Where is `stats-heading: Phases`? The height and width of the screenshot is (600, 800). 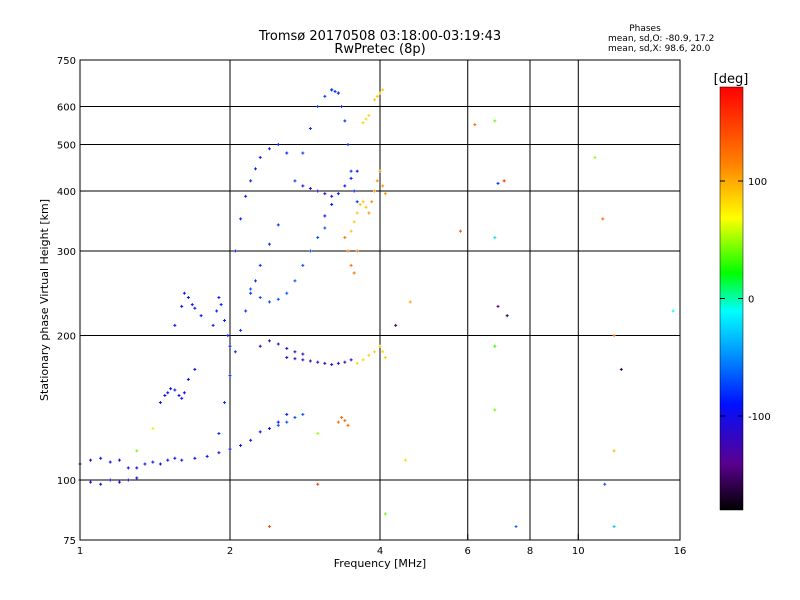 stats-heading: Phases is located at coordinates (645, 29).